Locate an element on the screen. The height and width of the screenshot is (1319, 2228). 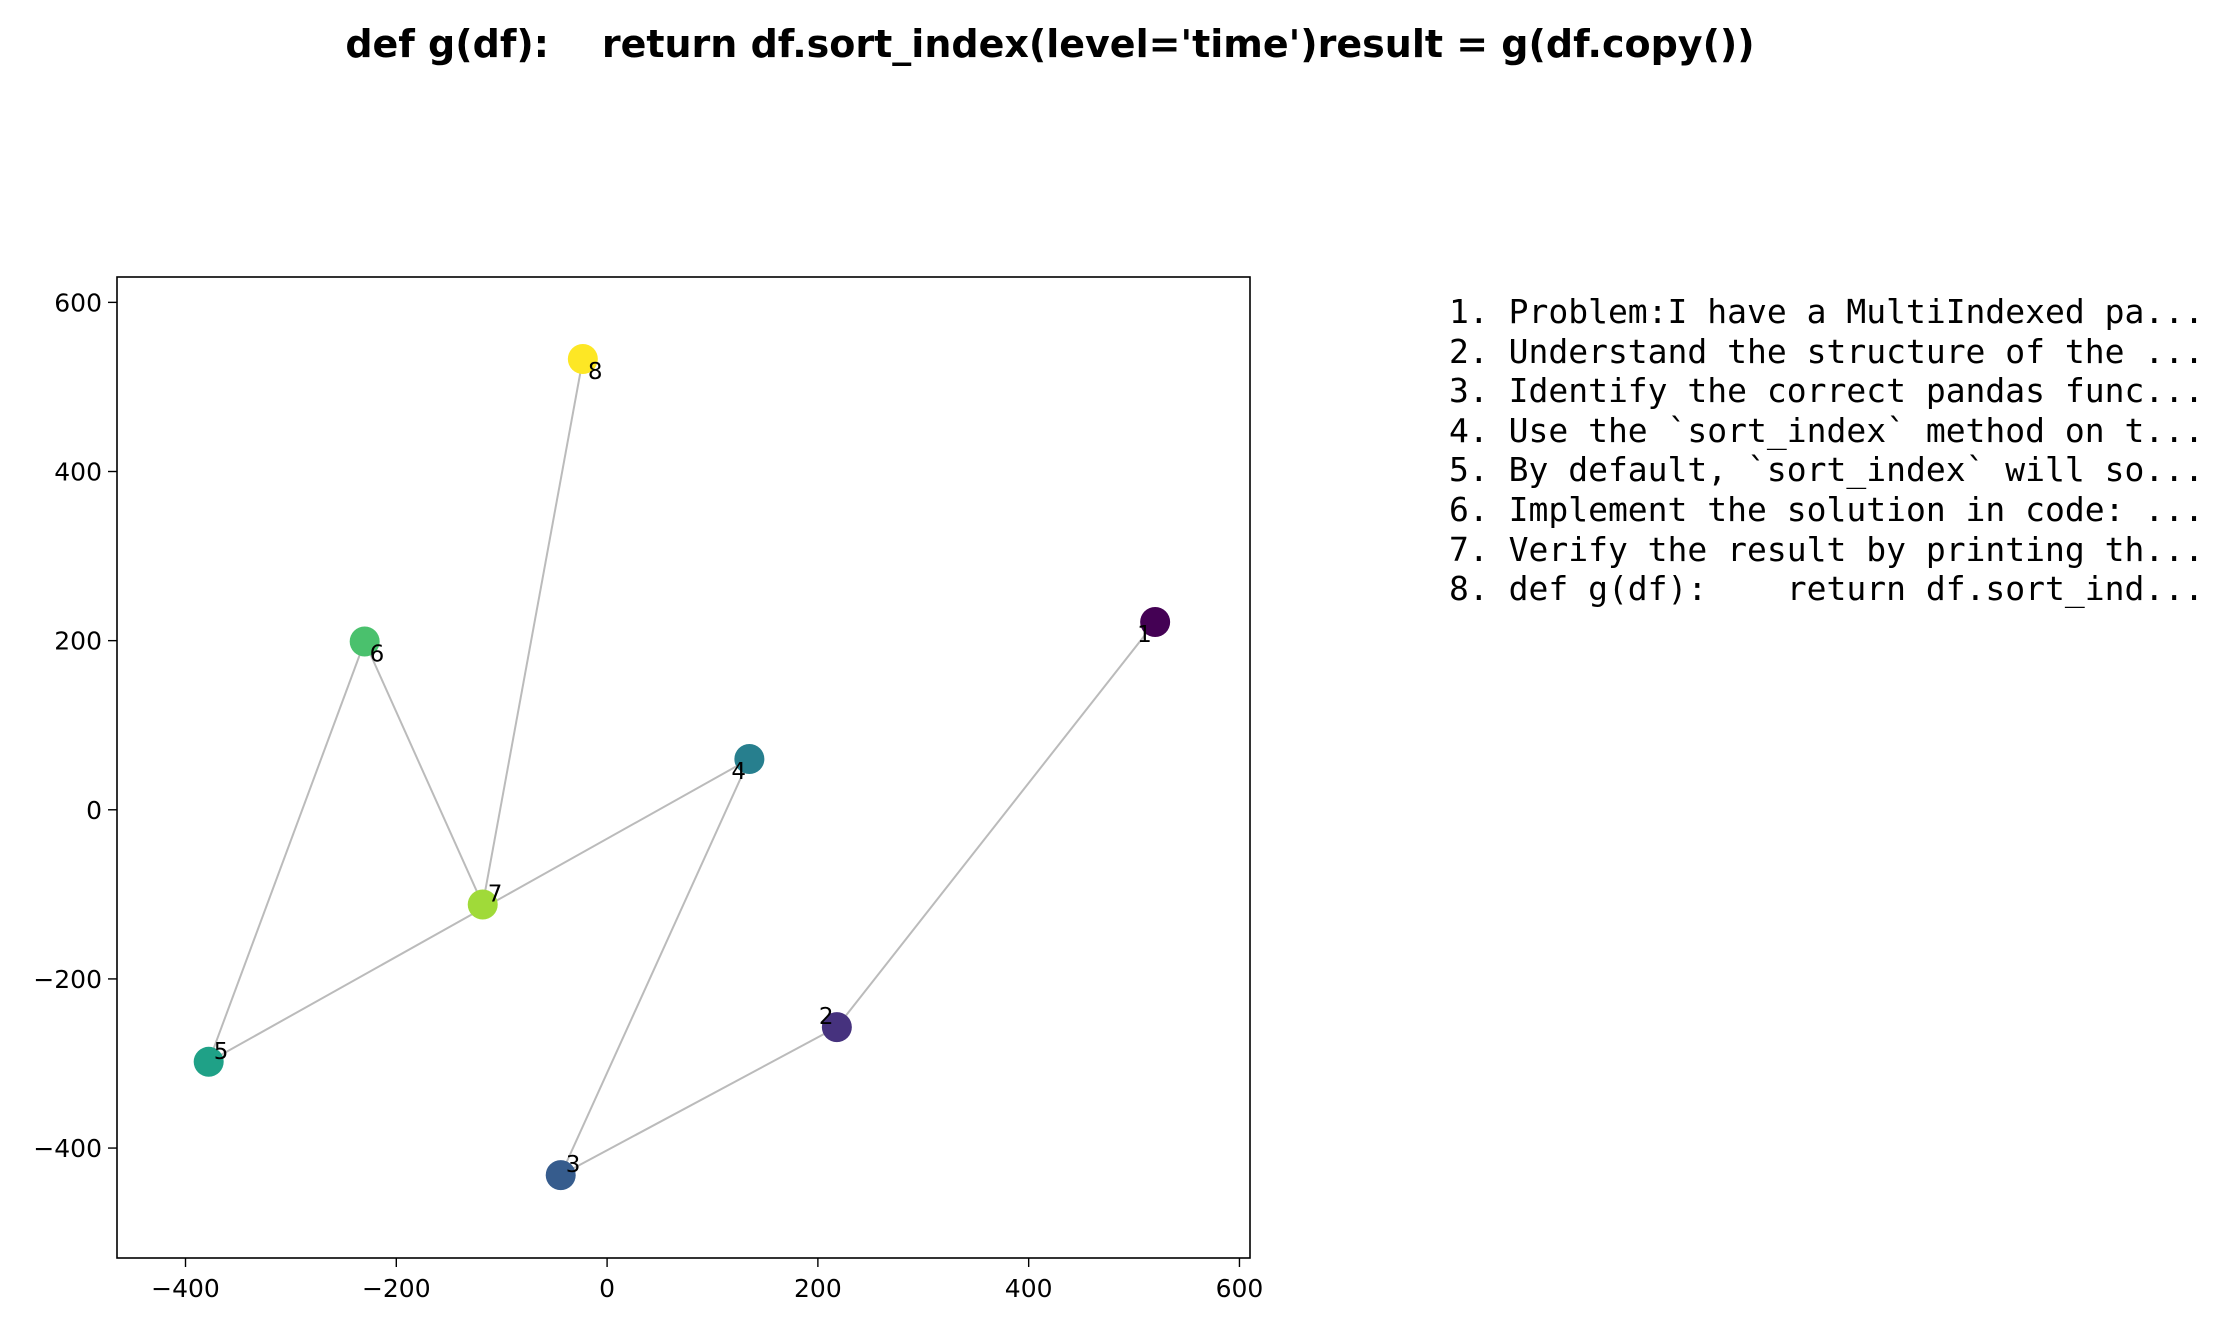
point-label: 7 is located at coordinates (495, 895).